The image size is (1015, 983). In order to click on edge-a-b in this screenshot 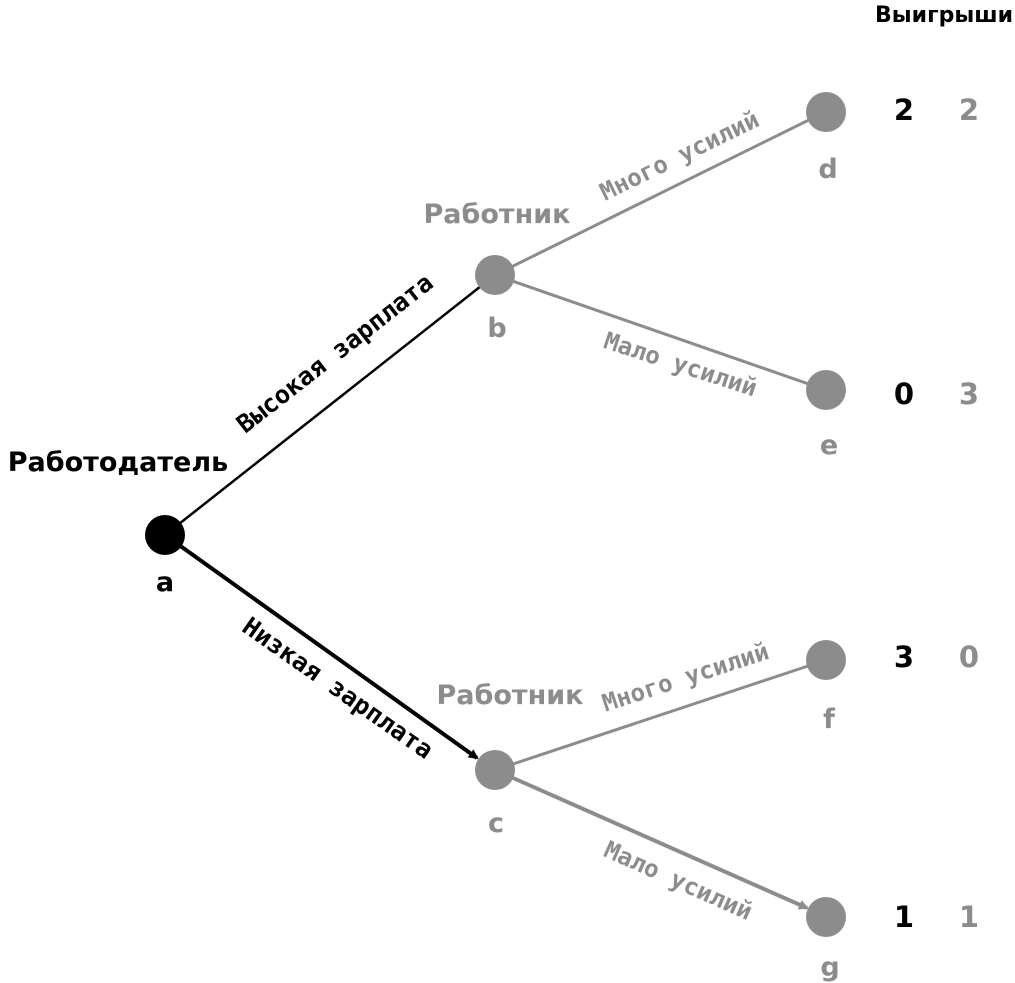, I will do `click(330, 405)`.